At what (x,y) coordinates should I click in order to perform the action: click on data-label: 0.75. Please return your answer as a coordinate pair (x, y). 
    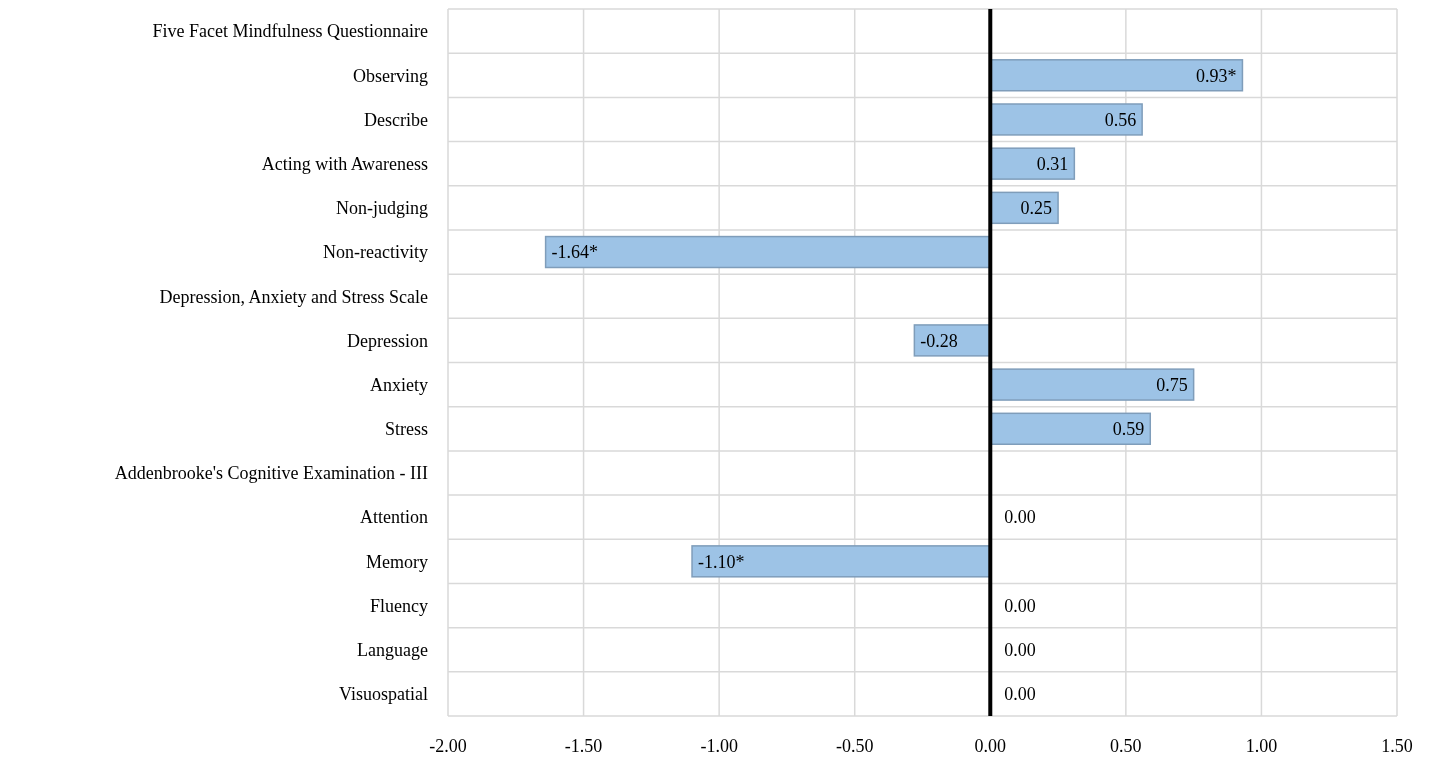
    Looking at the image, I should click on (1172, 384).